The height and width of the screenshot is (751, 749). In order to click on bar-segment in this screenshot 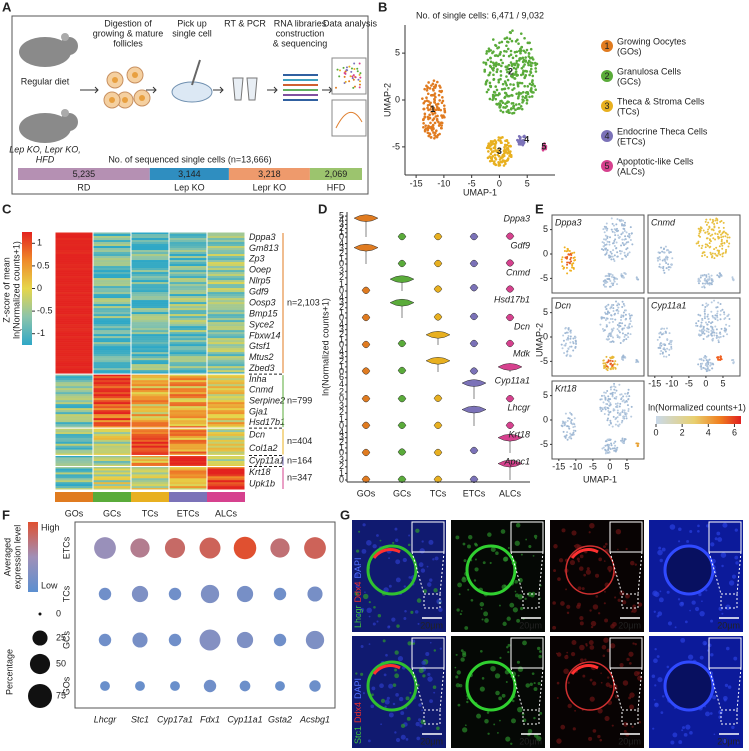, I will do `click(189, 174)`.